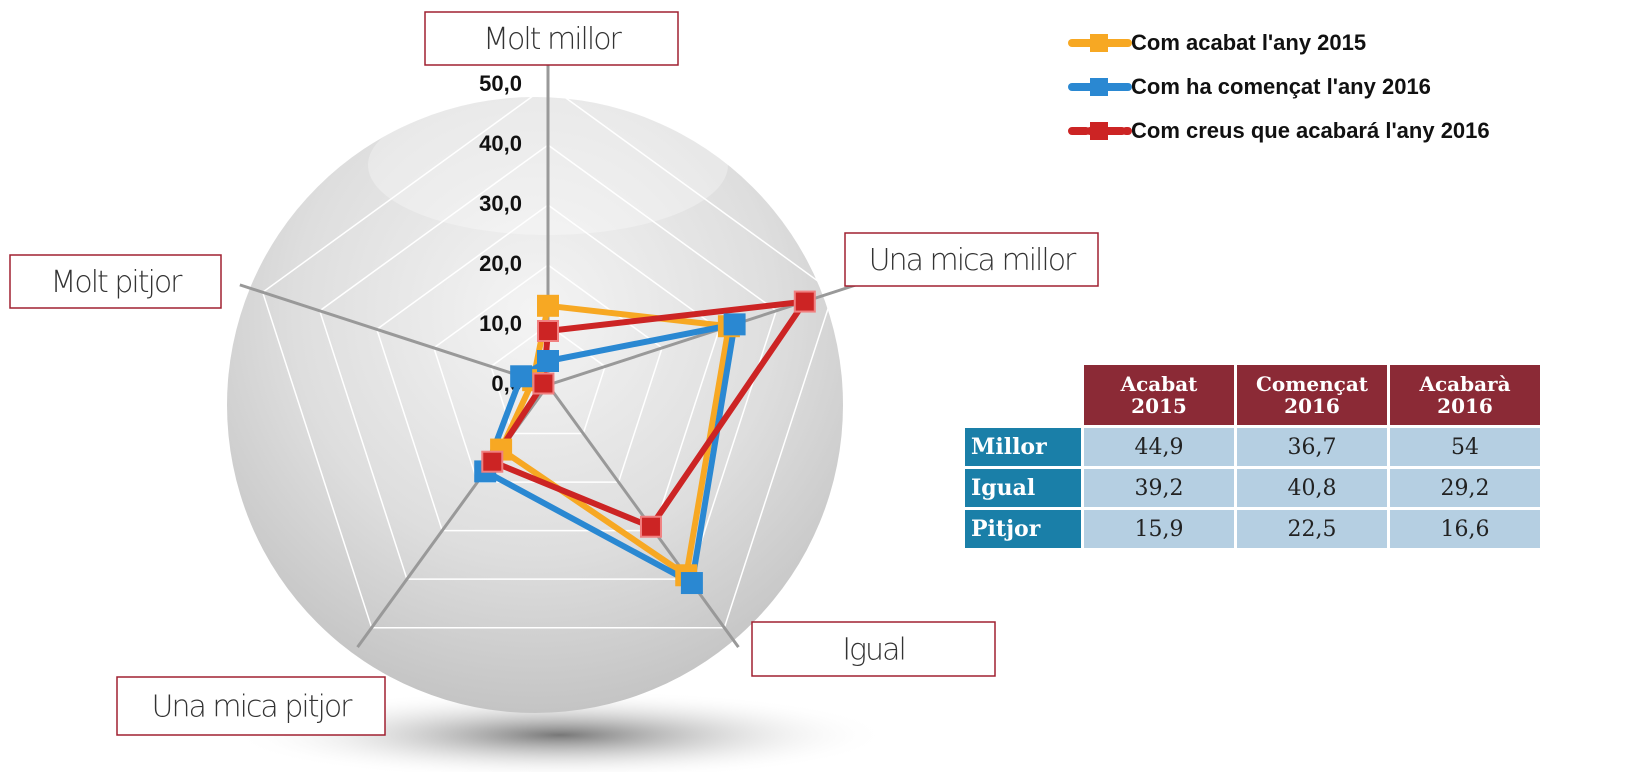  What do you see at coordinates (1023, 395) in the screenshot?
I see `corner` at bounding box center [1023, 395].